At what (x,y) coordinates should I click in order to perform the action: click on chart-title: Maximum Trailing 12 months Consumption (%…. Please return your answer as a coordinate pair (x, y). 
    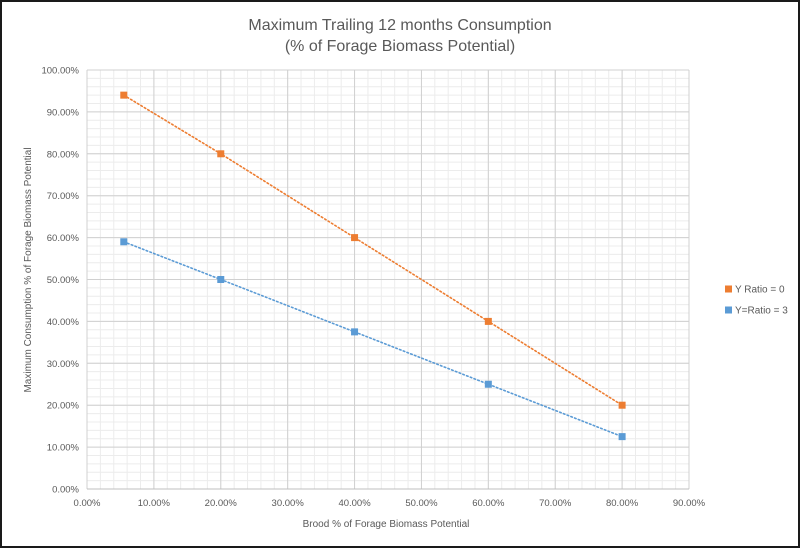
    Looking at the image, I should click on (399, 36).